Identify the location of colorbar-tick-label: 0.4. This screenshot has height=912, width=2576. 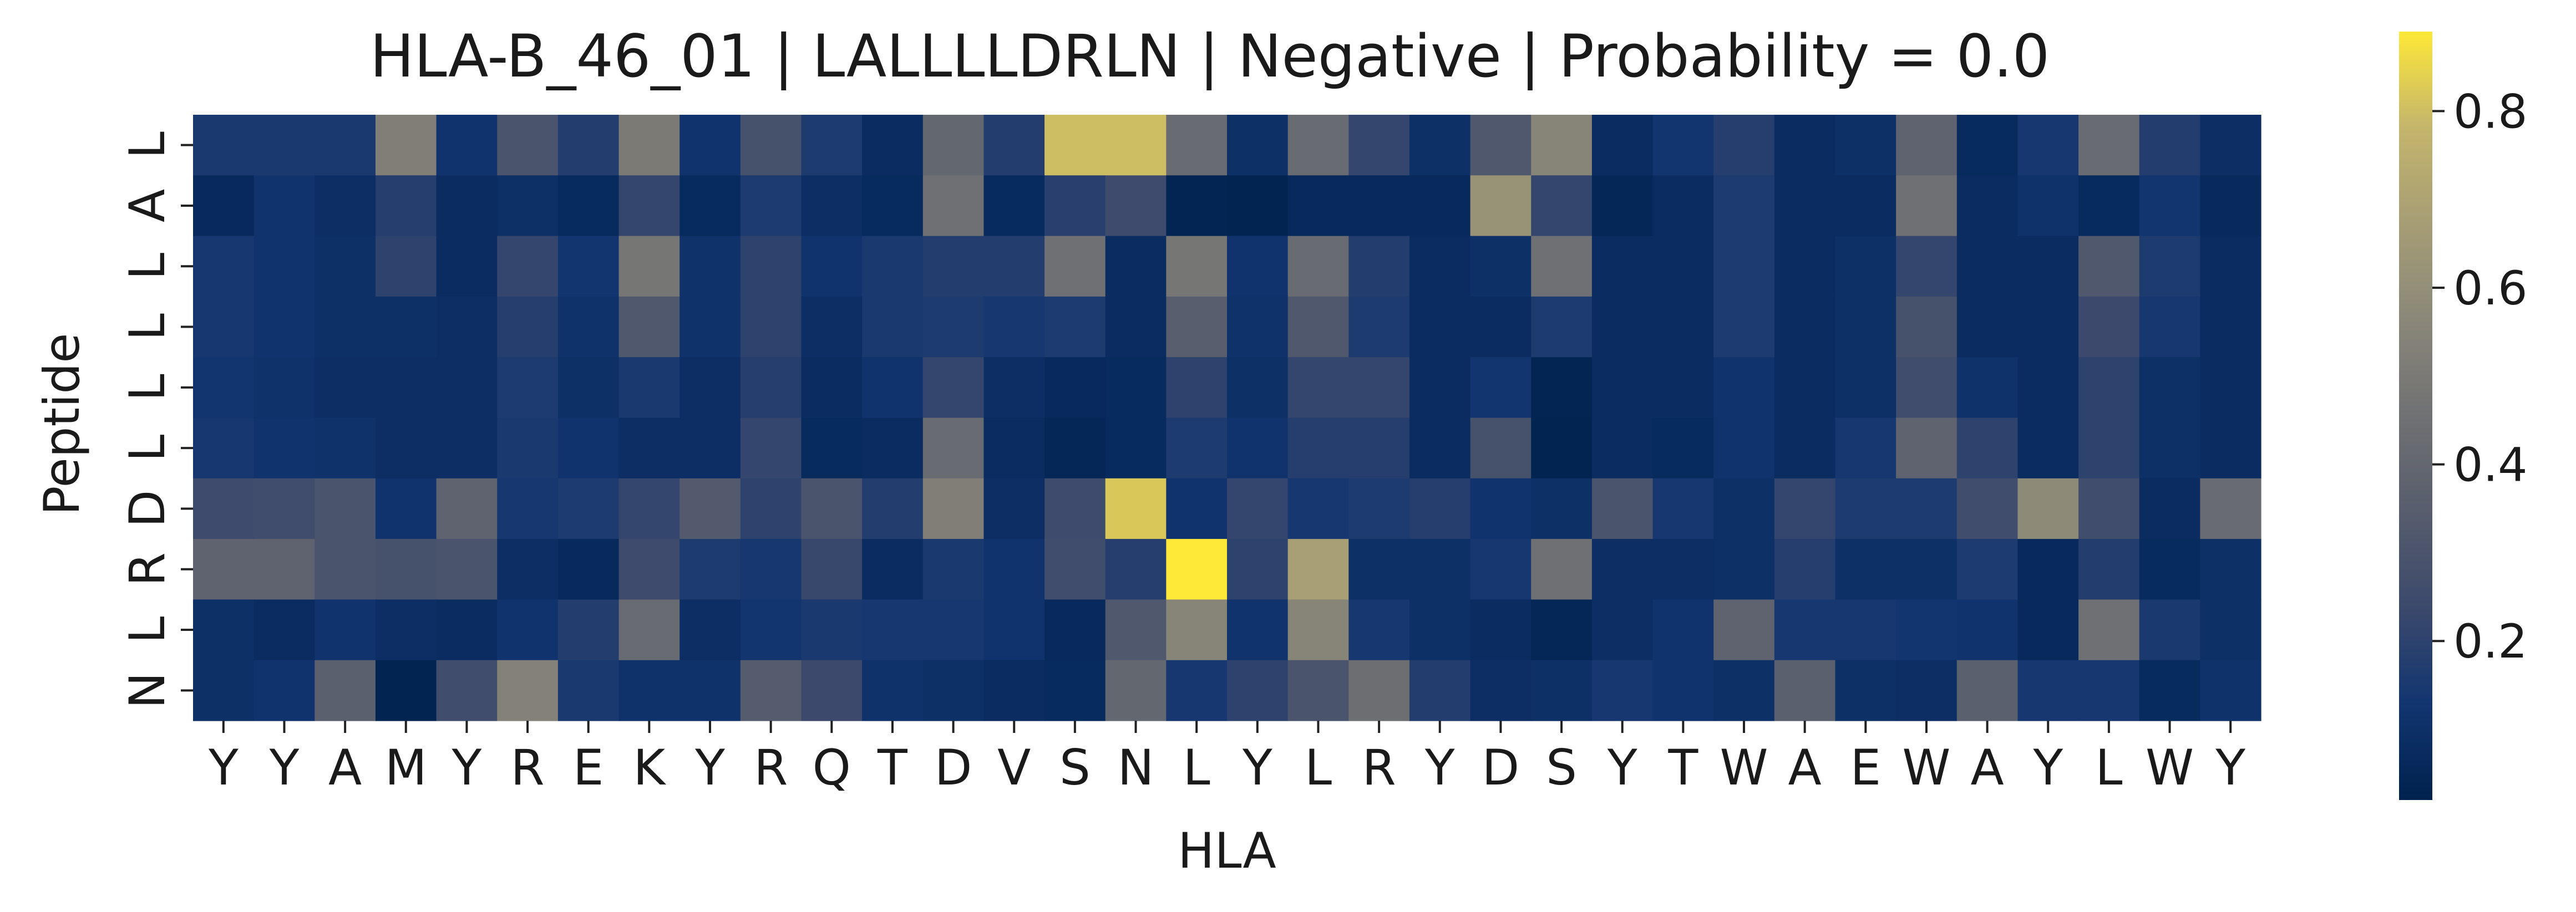
(2490, 465).